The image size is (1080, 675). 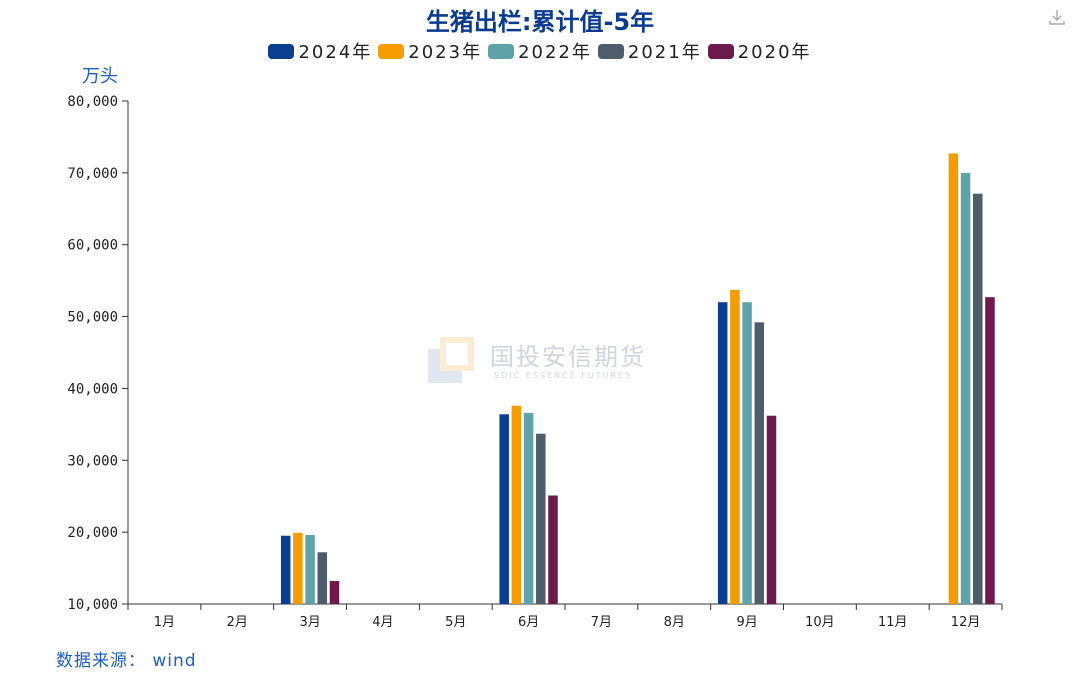 What do you see at coordinates (309, 622) in the screenshot?
I see `x-tick-label: 3月` at bounding box center [309, 622].